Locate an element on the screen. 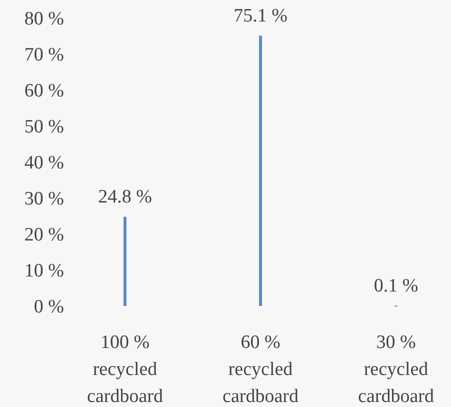  y-tick-label: 80 % is located at coordinates (44, 19).